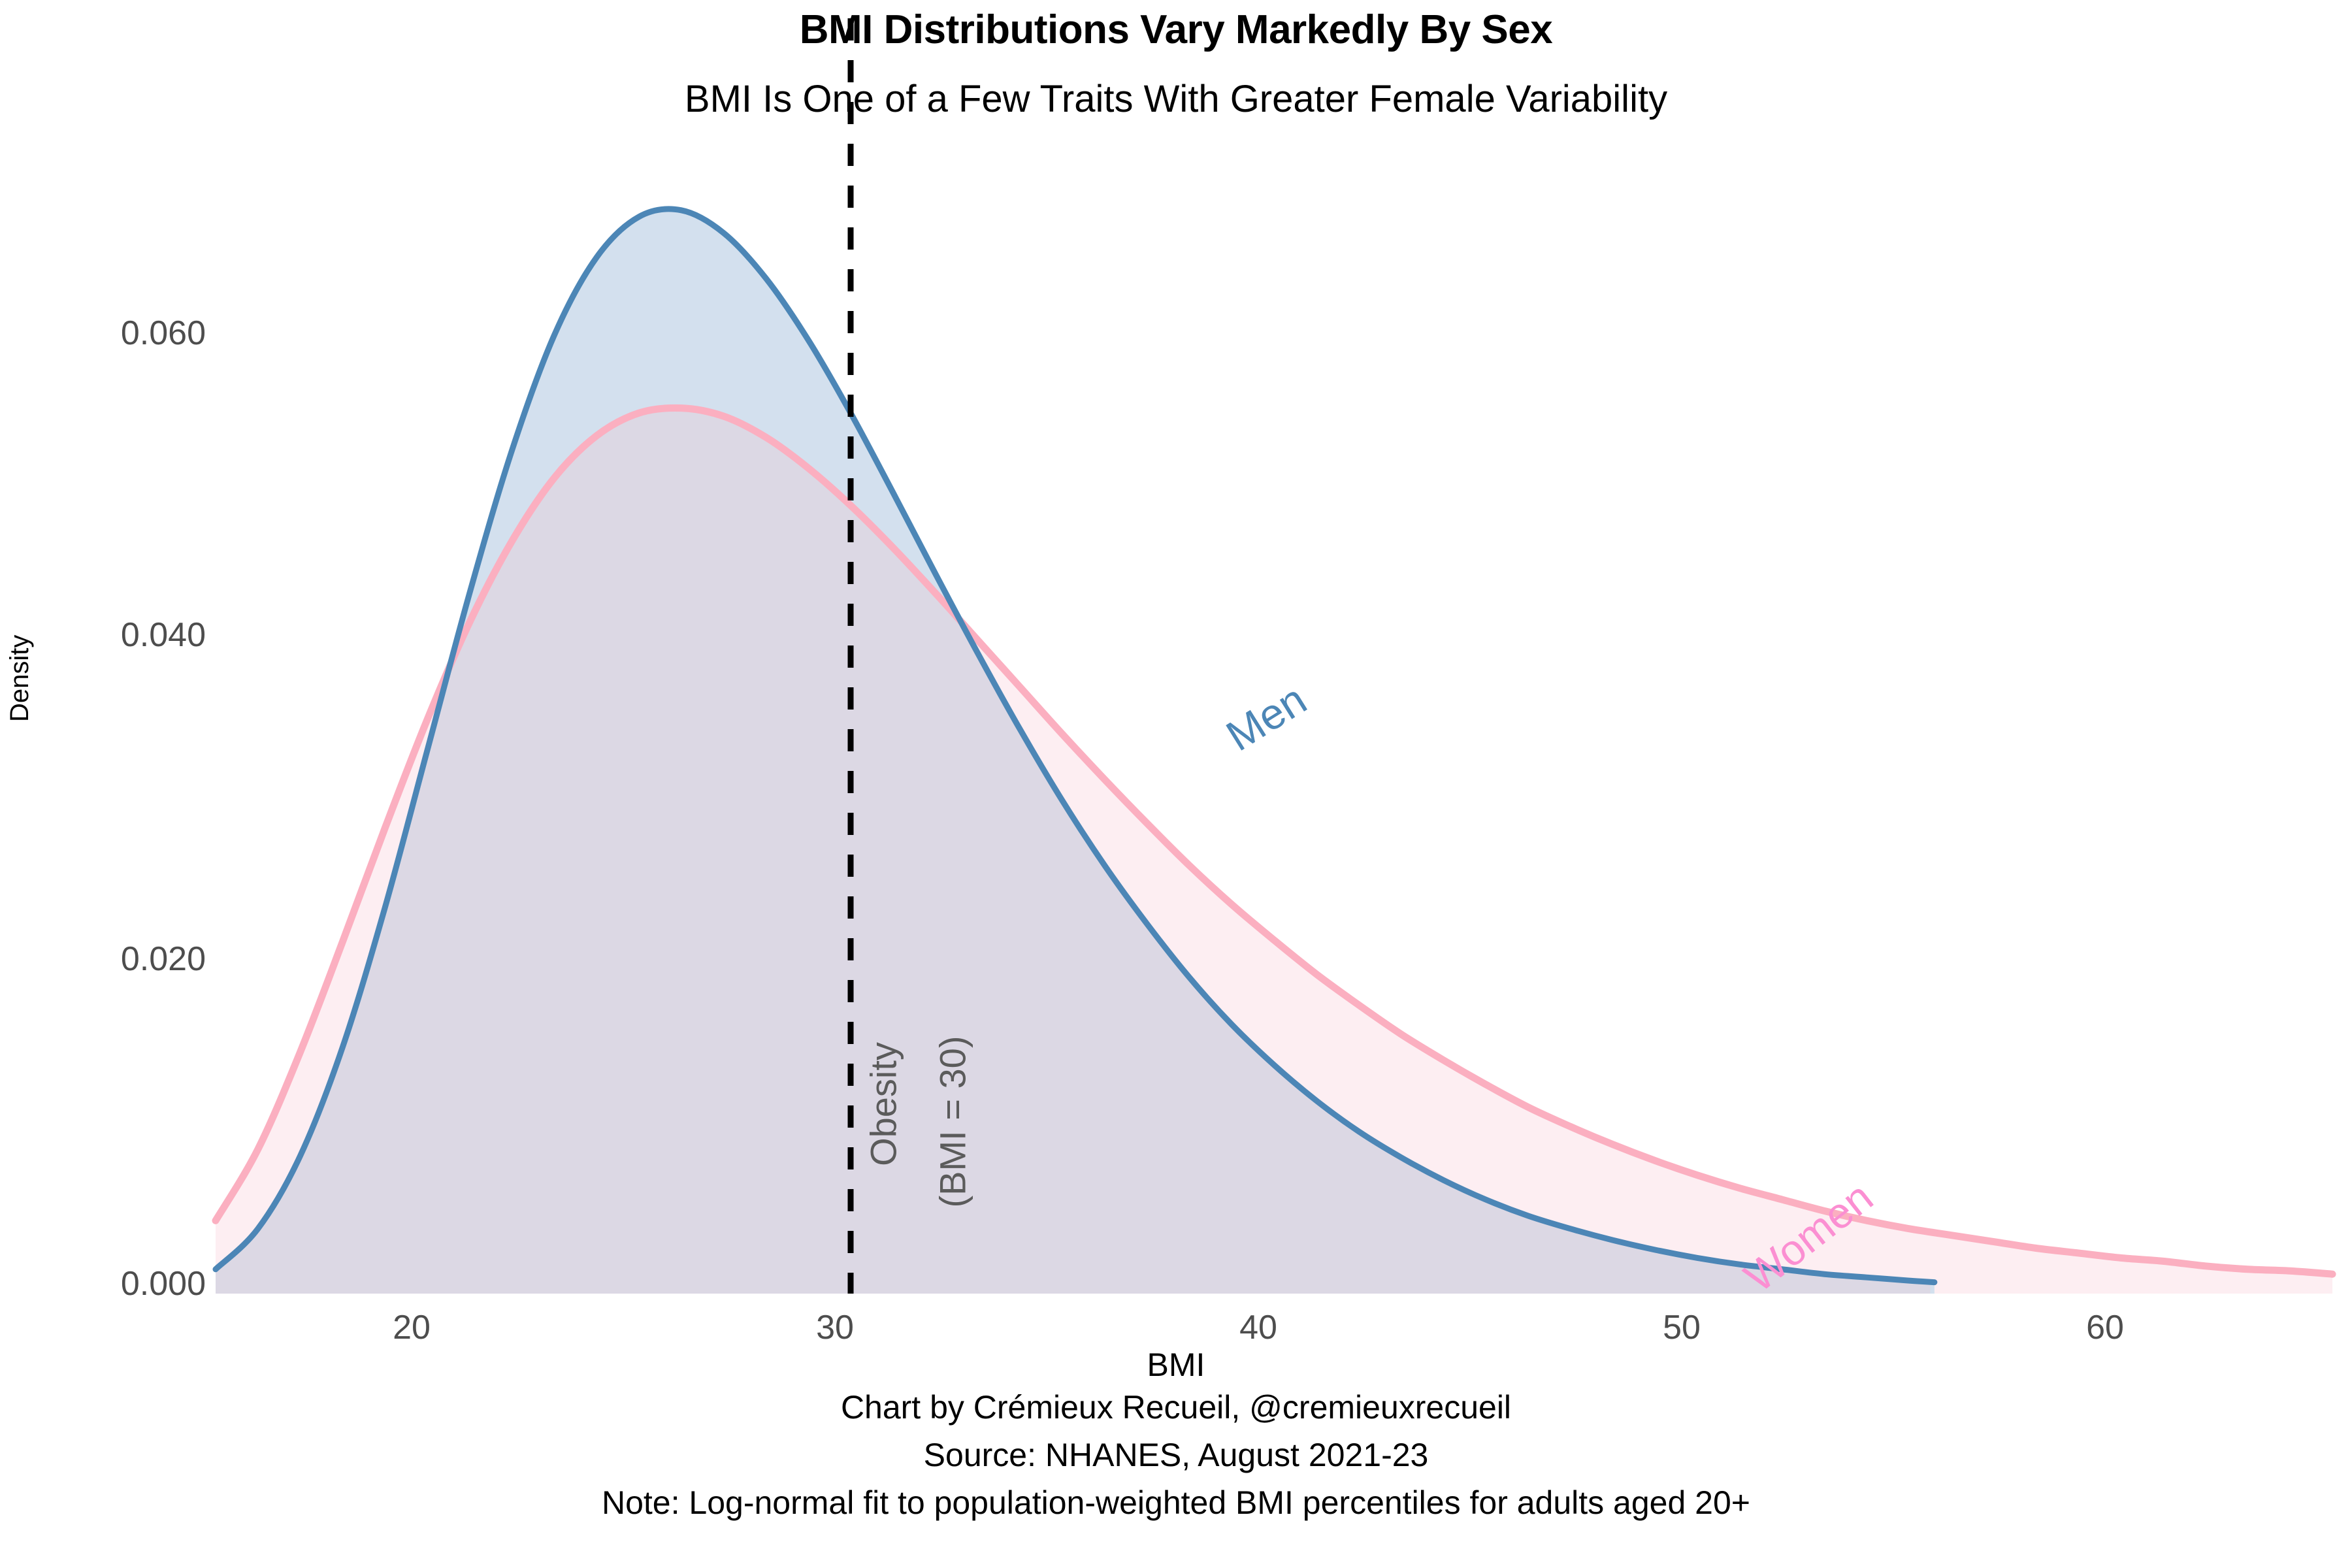 This screenshot has height=1568, width=2352. What do you see at coordinates (1176, 1365) in the screenshot?
I see `x-axis-title: BMI` at bounding box center [1176, 1365].